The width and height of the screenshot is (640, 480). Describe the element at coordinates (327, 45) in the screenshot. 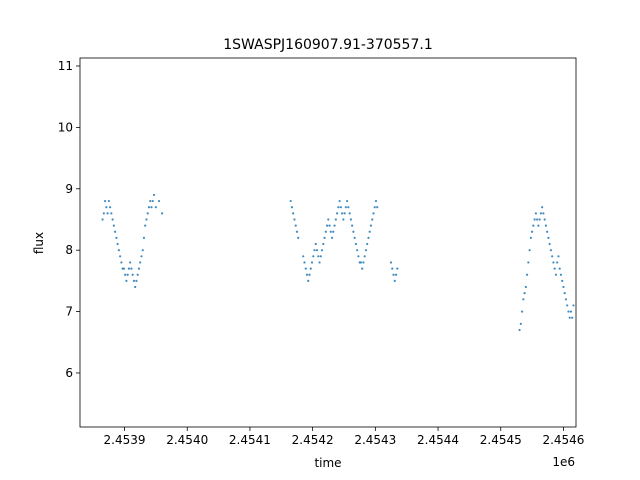

I see `chart-title: 1SWASPJ160907.91-370557.1` at that location.